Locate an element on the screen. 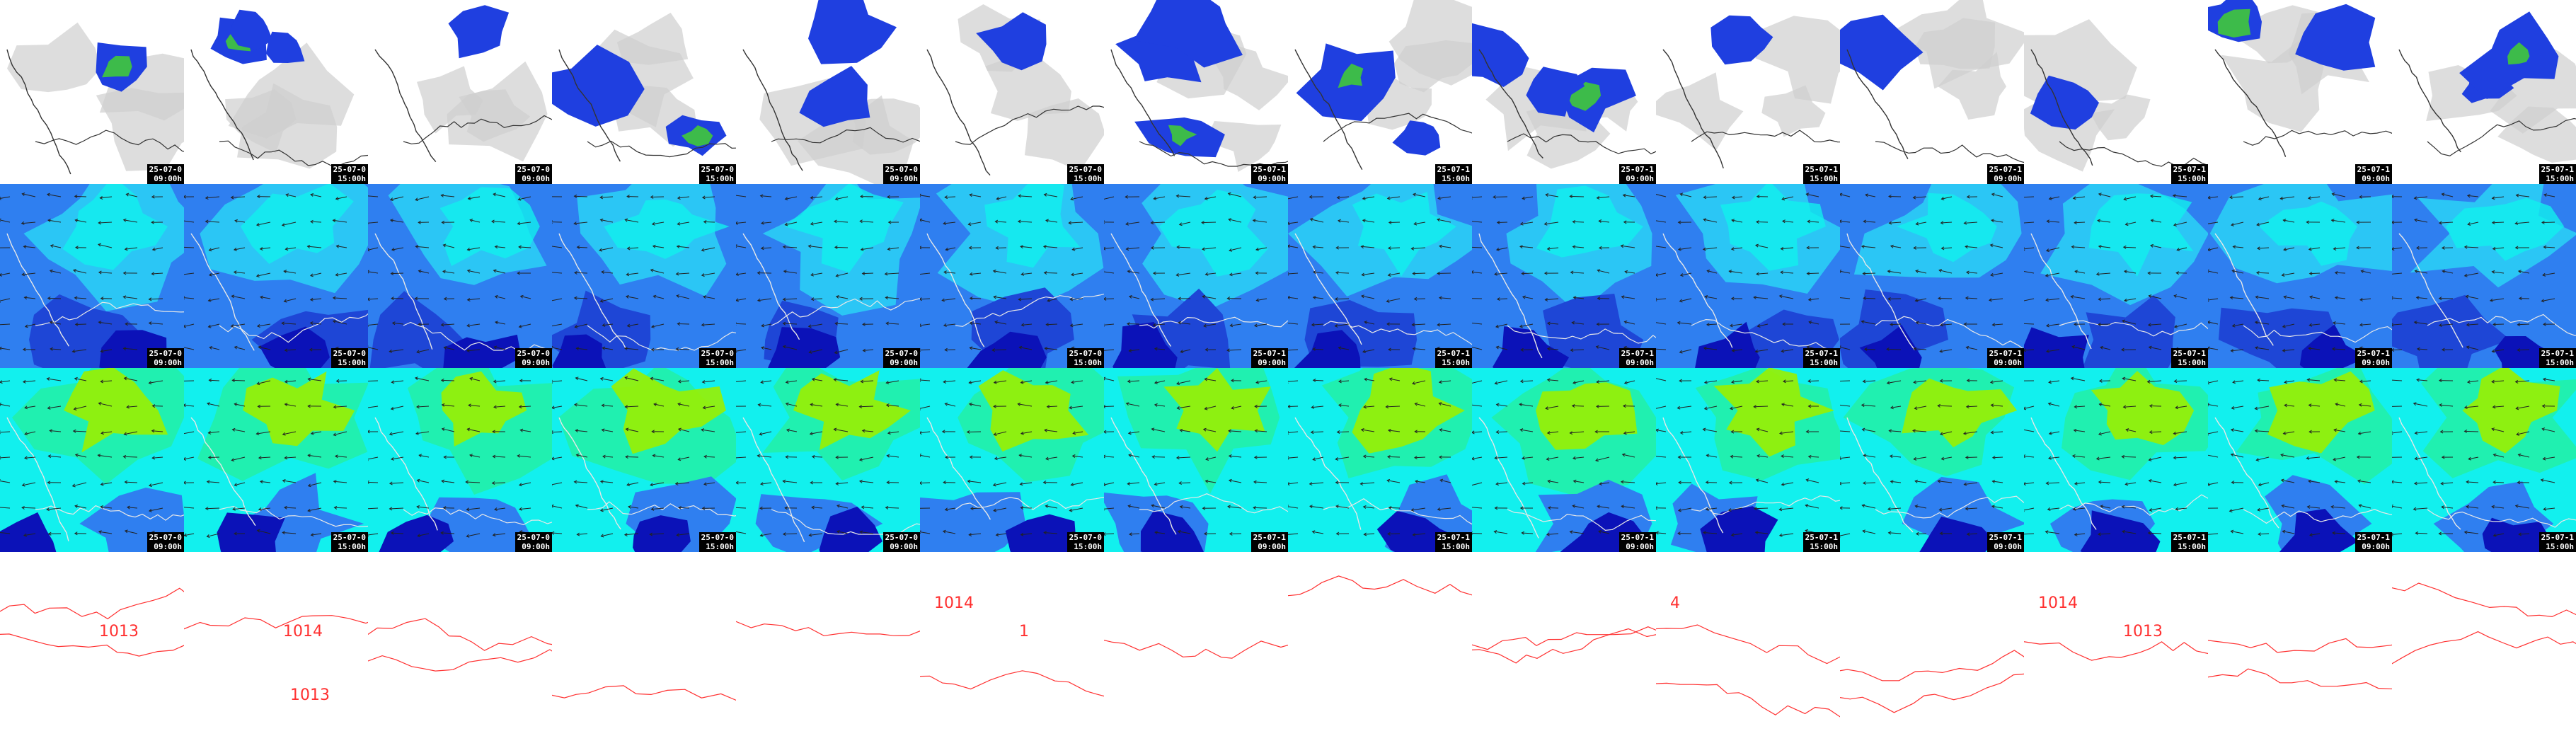 This screenshot has height=736, width=2576. timestamp-label: 25-07-0 15:00h is located at coordinates (349, 358).